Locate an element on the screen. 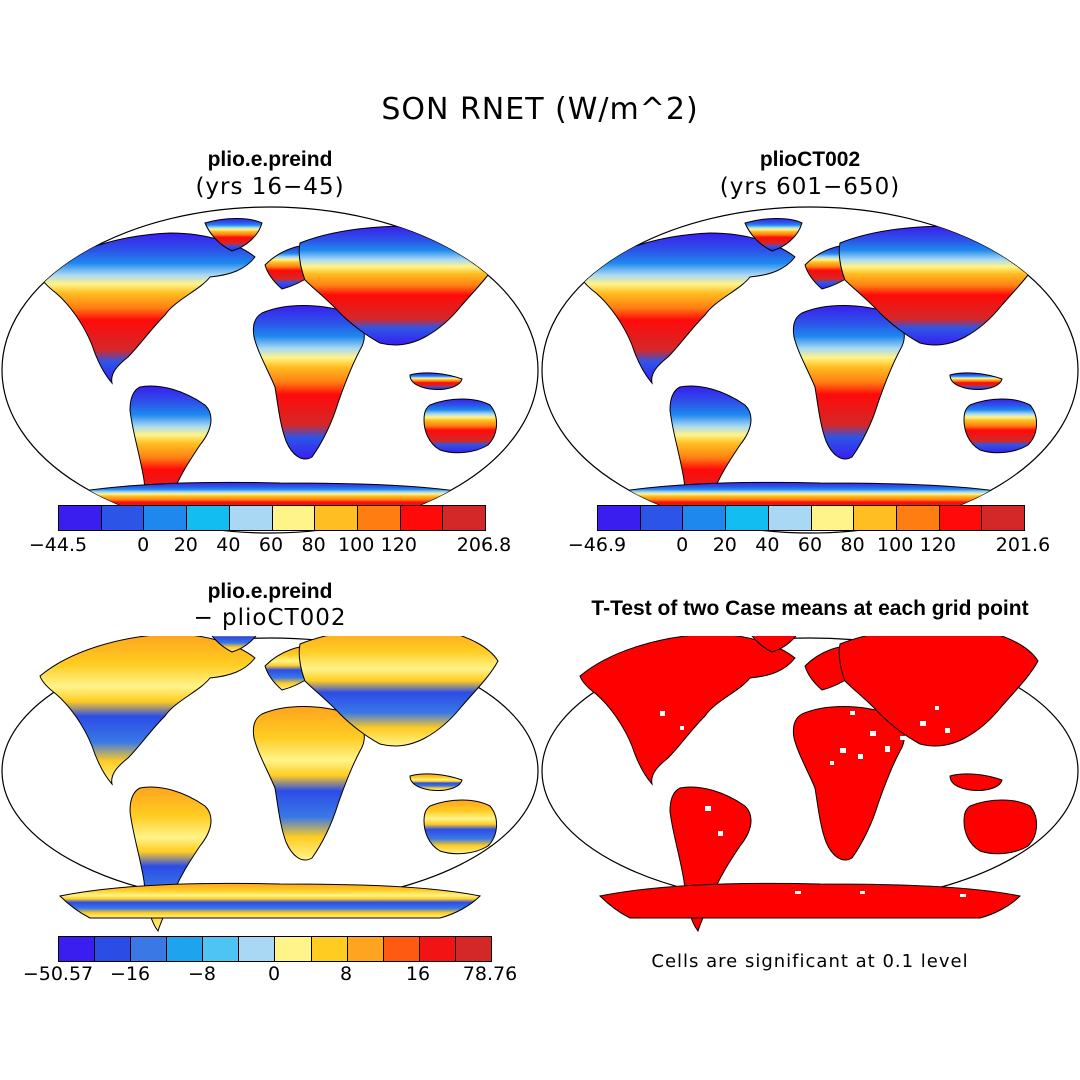 This screenshot has width=1080, height=1080. panel-4-map is located at coordinates (810, 784).